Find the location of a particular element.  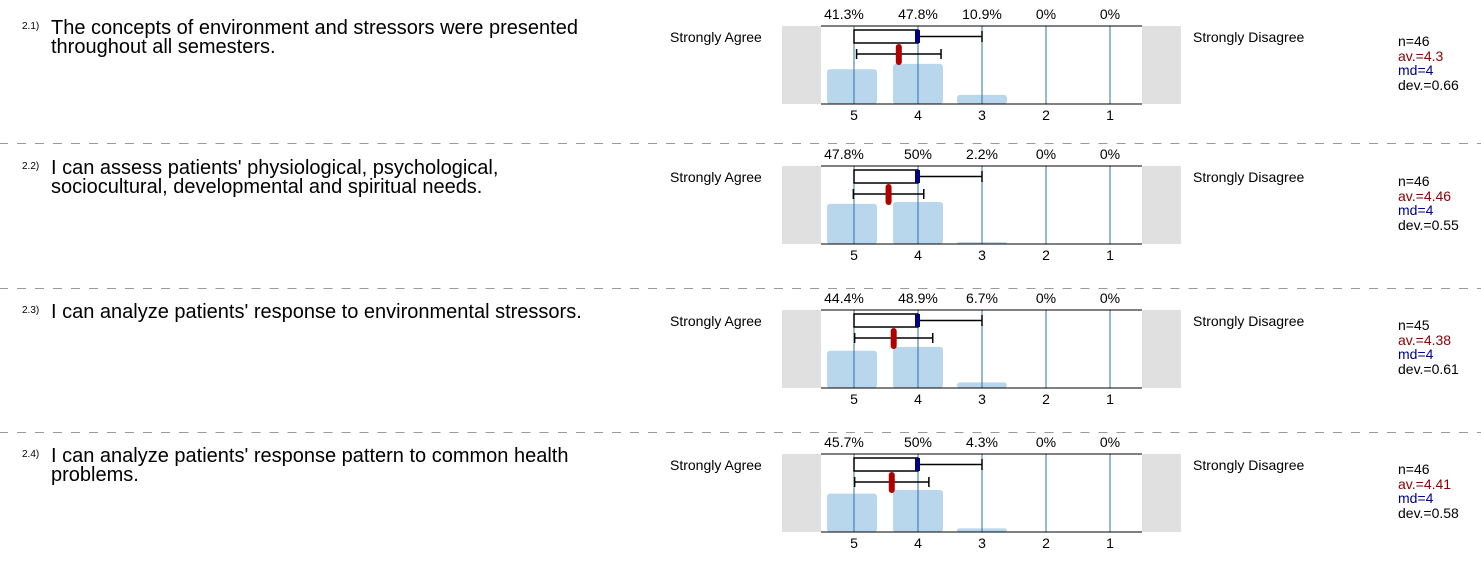

stat-average: av.=4.3 is located at coordinates (1421, 55).